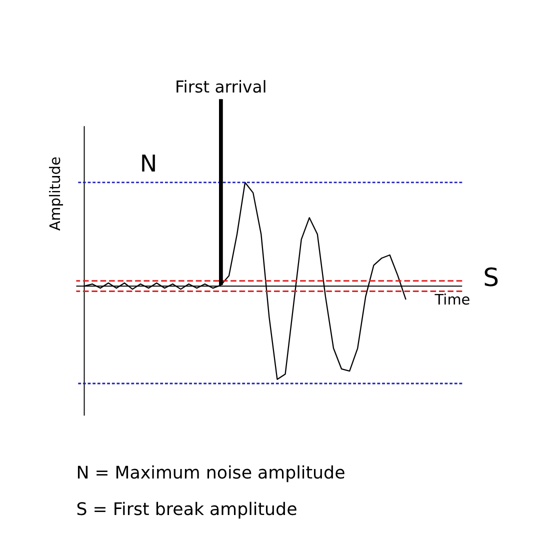 The image size is (548, 539). Describe the element at coordinates (56, 193) in the screenshot. I see `y-axis-title: Amplitude` at that location.